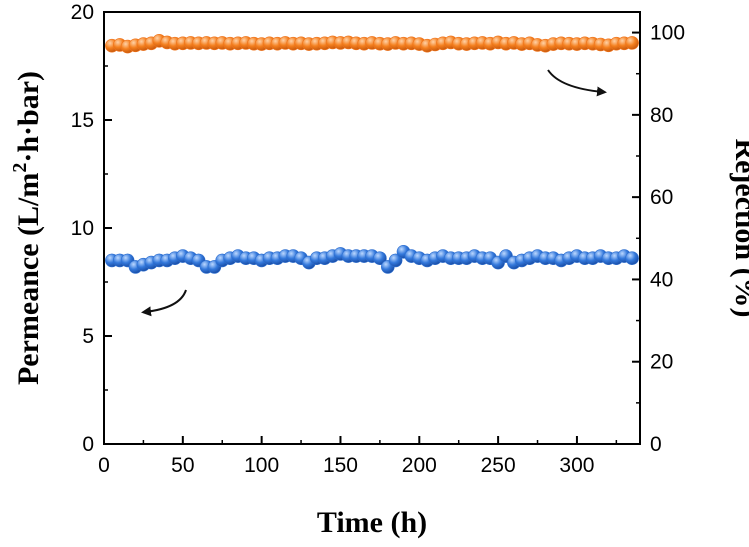 The width and height of the screenshot is (749, 547). Describe the element at coordinates (27, 228) in the screenshot. I see `y-left-axis-title: Permeance (L/m2·h·bar)` at that location.